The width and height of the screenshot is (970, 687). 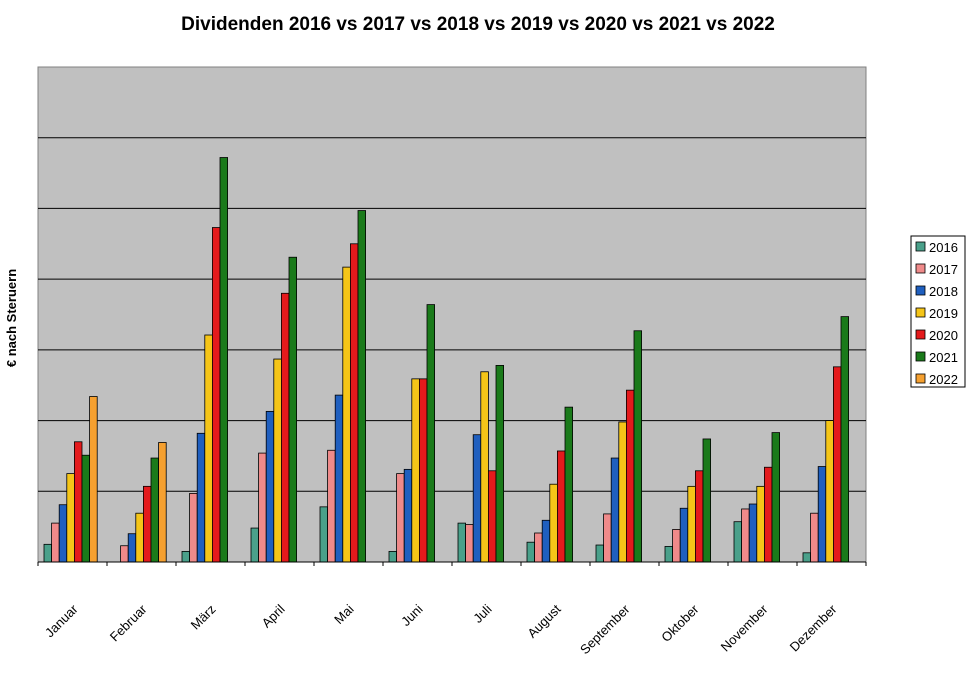 What do you see at coordinates (920, 312) in the screenshot?
I see `legend-swatch-2019` at bounding box center [920, 312].